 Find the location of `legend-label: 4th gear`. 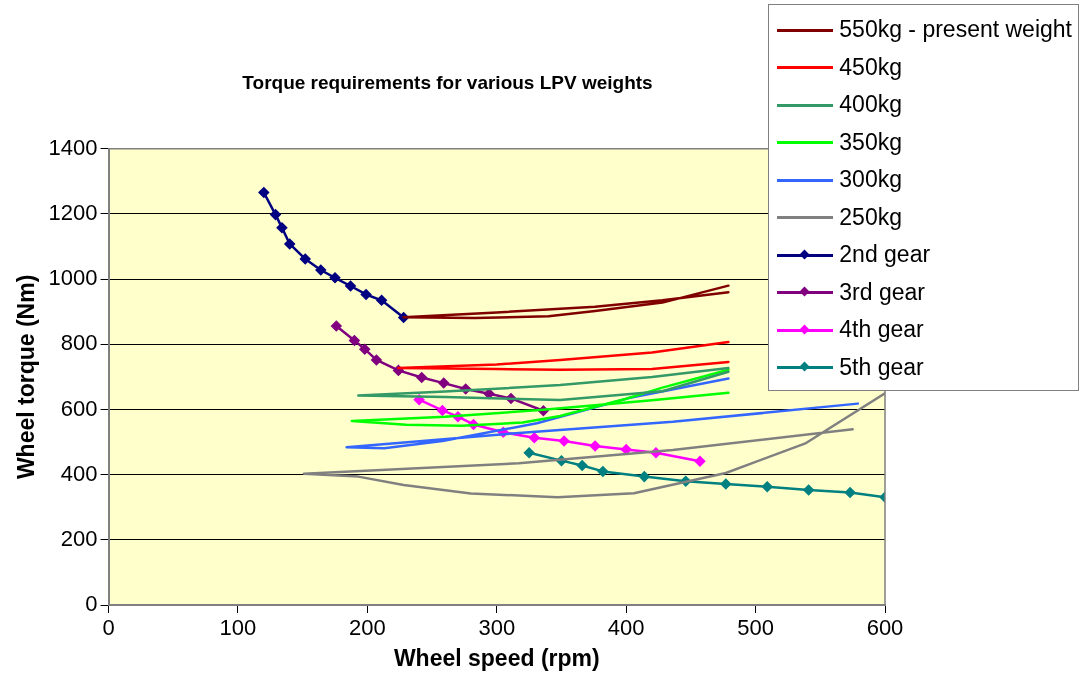

legend-label: 4th gear is located at coordinates (881, 330).